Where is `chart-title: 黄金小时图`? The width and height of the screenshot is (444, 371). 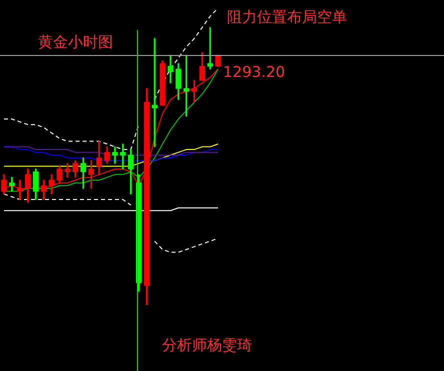 chart-title: 黄金小时图 is located at coordinates (75, 42).